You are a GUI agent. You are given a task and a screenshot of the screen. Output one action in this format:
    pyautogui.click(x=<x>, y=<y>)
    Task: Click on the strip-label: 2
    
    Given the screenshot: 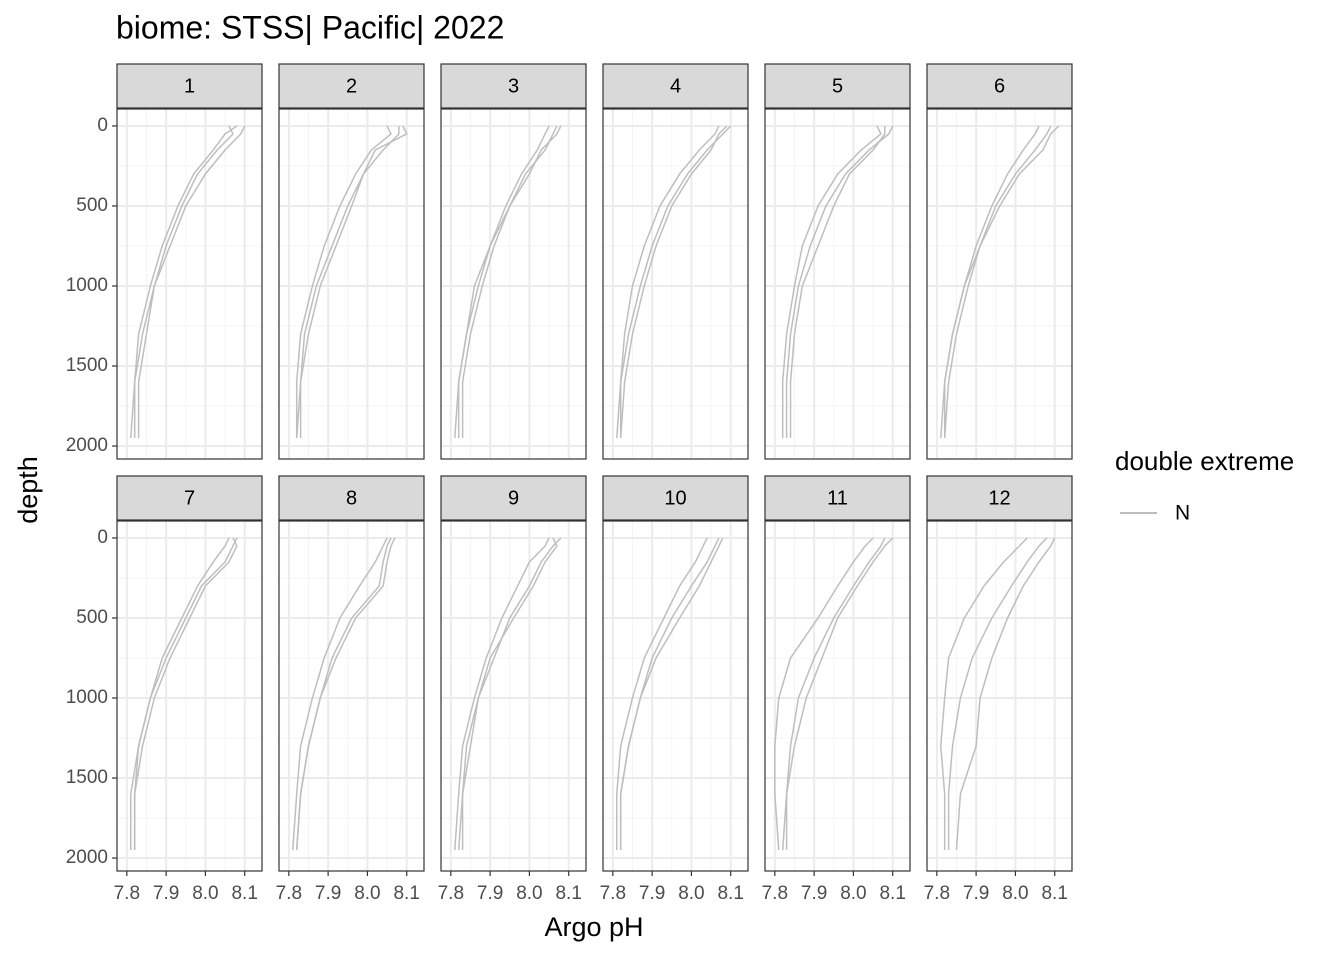 What is the action you would take?
    pyautogui.click(x=351, y=86)
    